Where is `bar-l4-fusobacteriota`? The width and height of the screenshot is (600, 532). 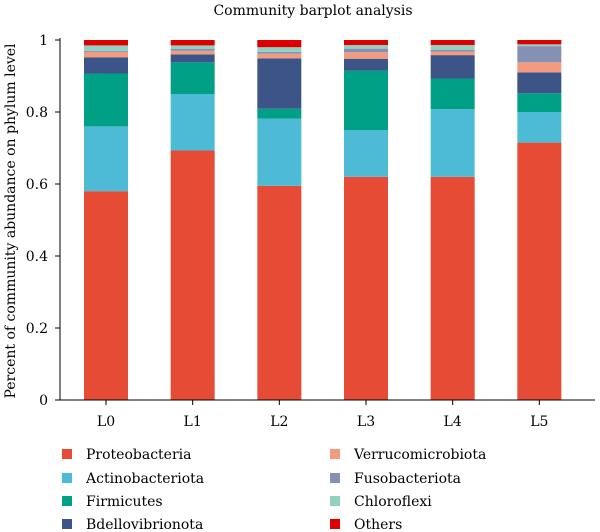 bar-l4-fusobacteriota is located at coordinates (452, 50).